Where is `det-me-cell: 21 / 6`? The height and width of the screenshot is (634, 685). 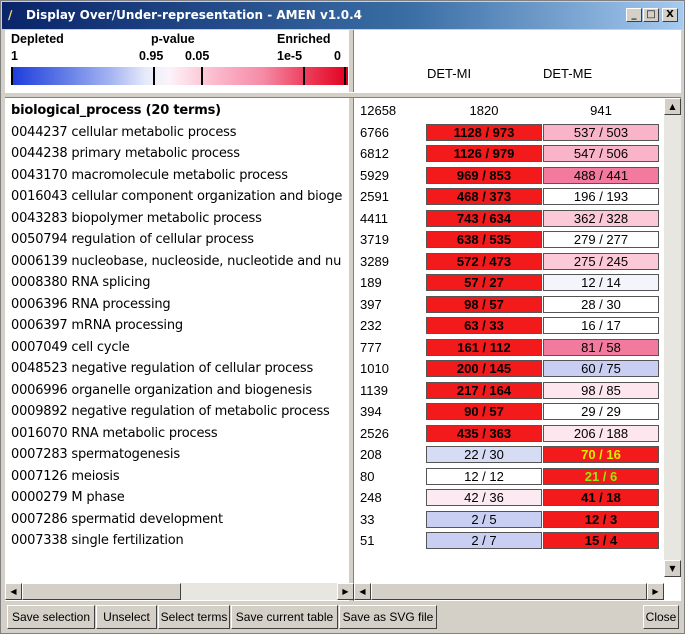 det-me-cell: 21 / 6 is located at coordinates (601, 476).